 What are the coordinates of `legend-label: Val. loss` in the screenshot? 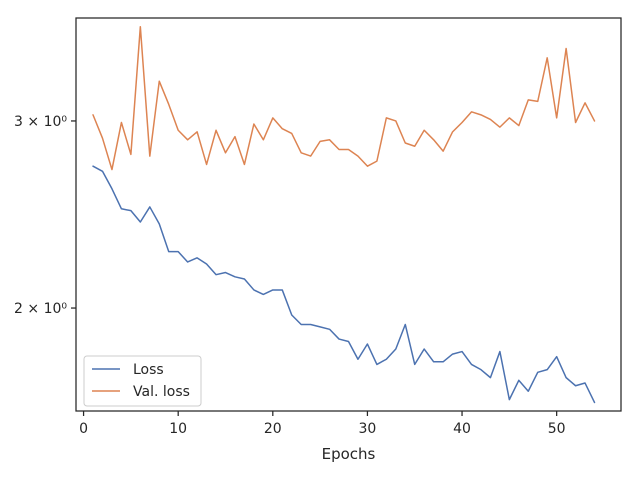 It's located at (161, 392).